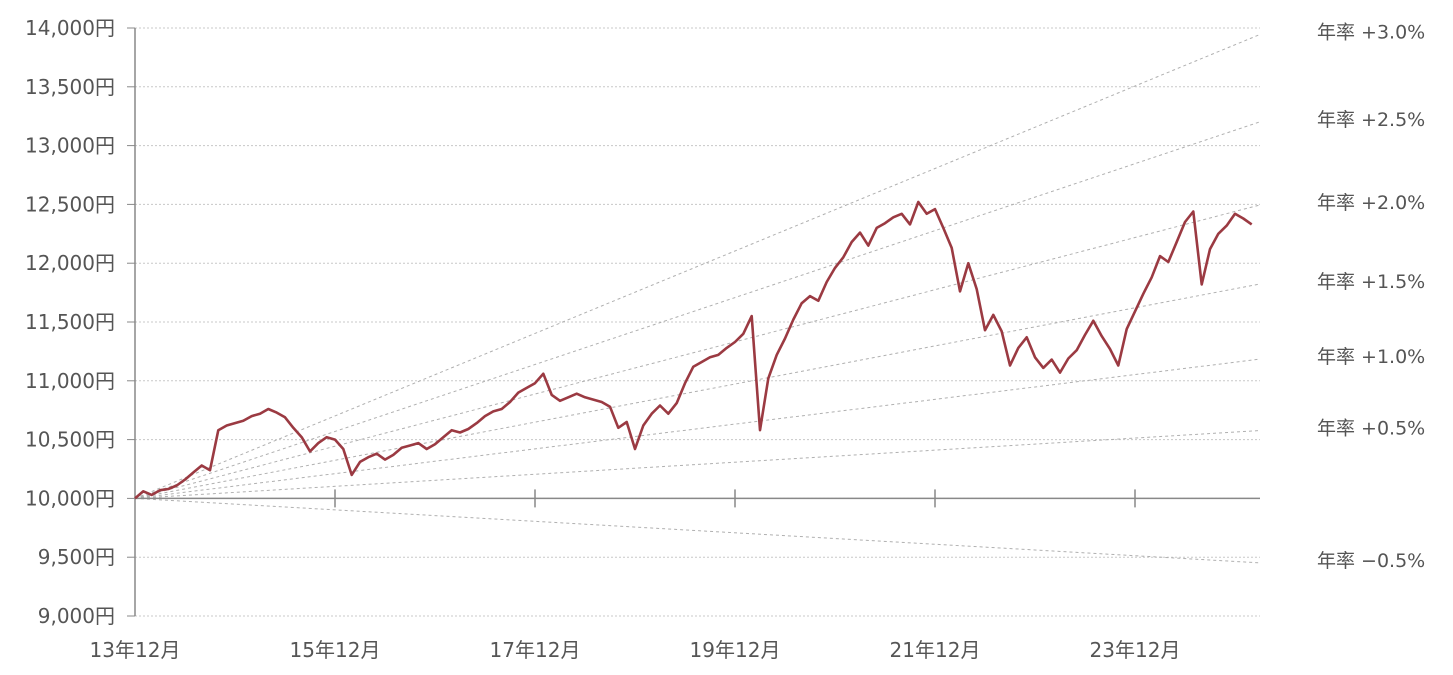 Image resolution: width=1453 pixels, height=675 pixels. What do you see at coordinates (335, 650) in the screenshot?
I see `x-tick-label: 15年12月` at bounding box center [335, 650].